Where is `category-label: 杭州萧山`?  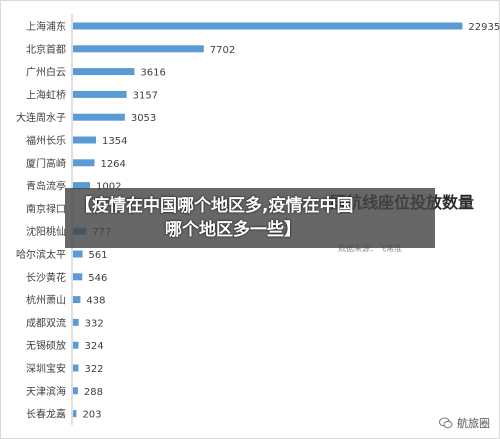
category-label: 杭州萧山 is located at coordinates (46, 300).